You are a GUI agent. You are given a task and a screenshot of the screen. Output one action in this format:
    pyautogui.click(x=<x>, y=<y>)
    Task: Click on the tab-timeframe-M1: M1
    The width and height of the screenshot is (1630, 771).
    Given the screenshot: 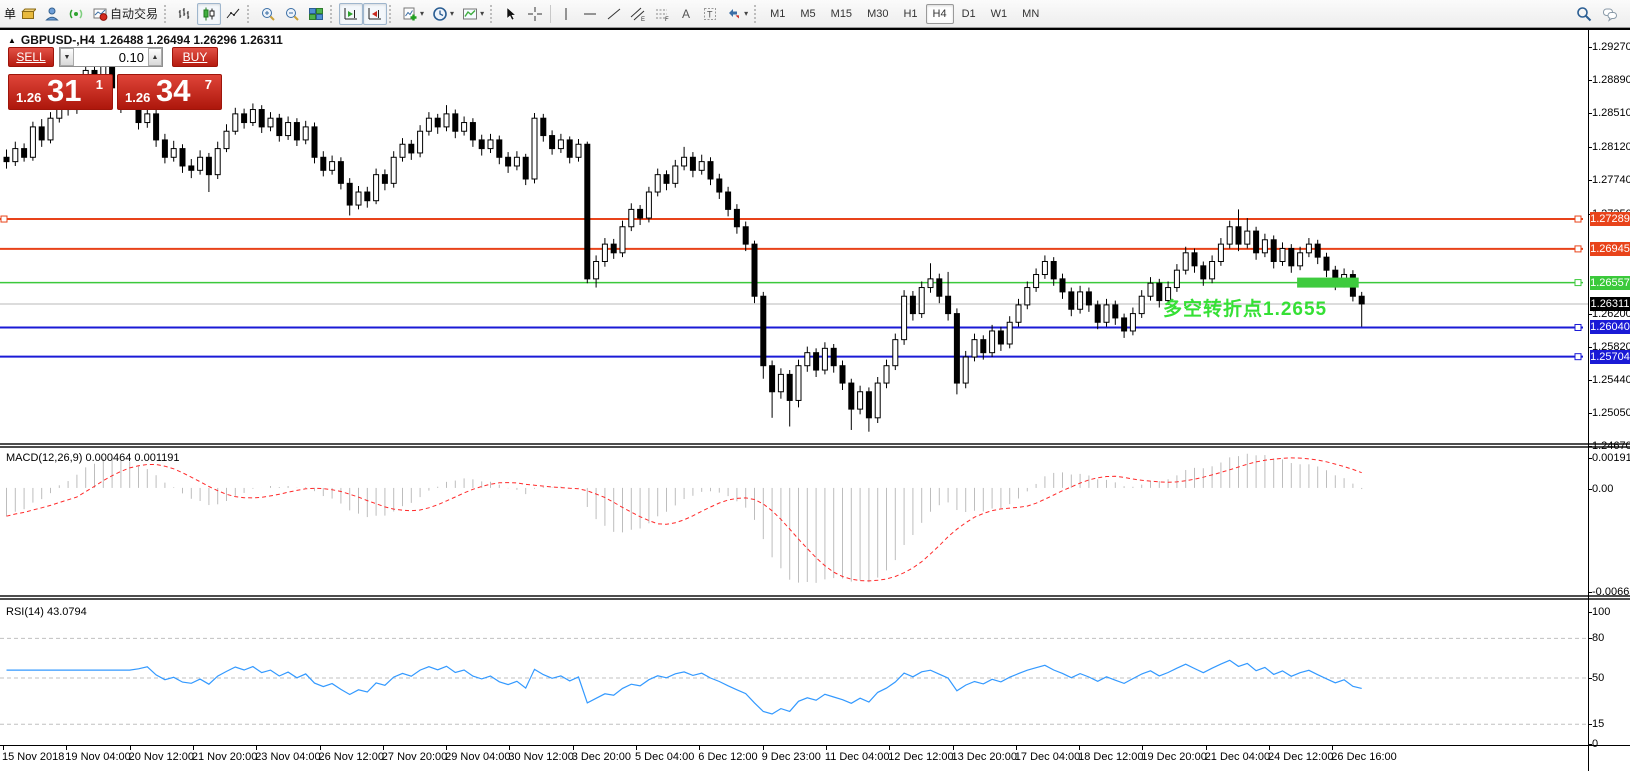 What is the action you would take?
    pyautogui.click(x=778, y=13)
    